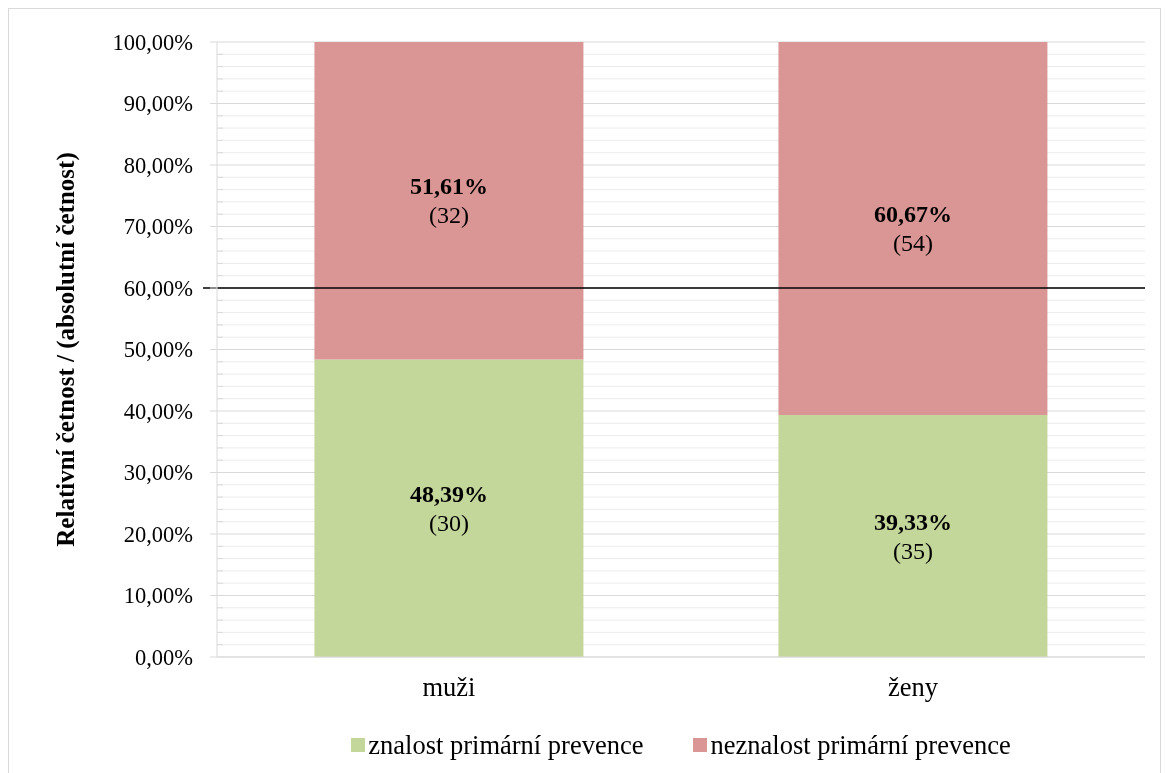 Image resolution: width=1169 pixels, height=773 pixels. Describe the element at coordinates (158, 103) in the screenshot. I see `y-tick-label: 90,00%` at that location.